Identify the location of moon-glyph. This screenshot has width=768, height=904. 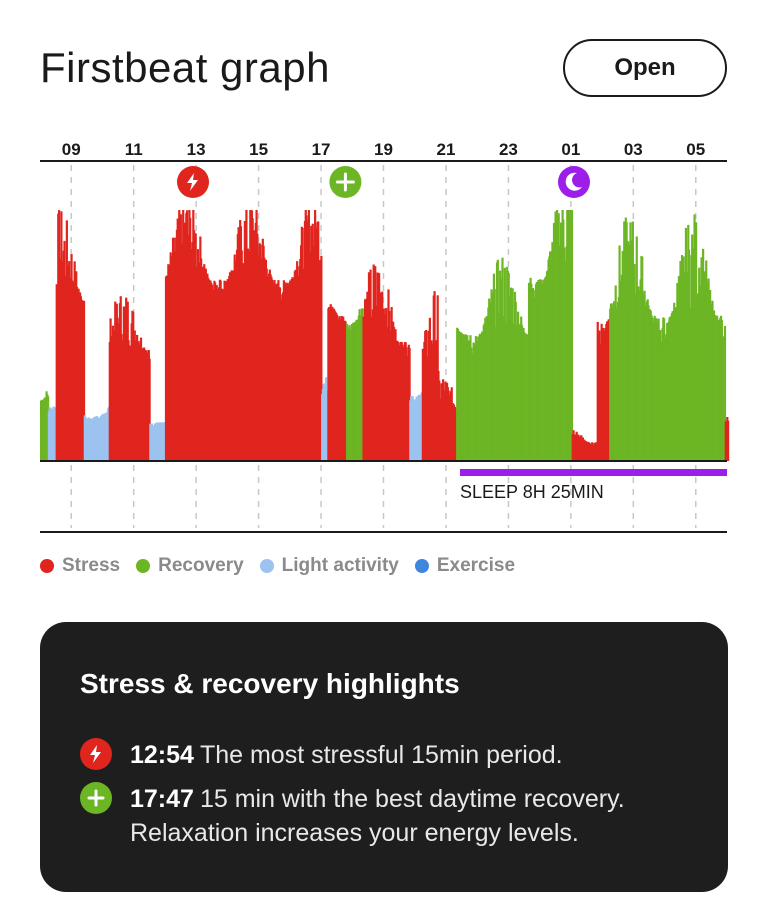
(573, 181).